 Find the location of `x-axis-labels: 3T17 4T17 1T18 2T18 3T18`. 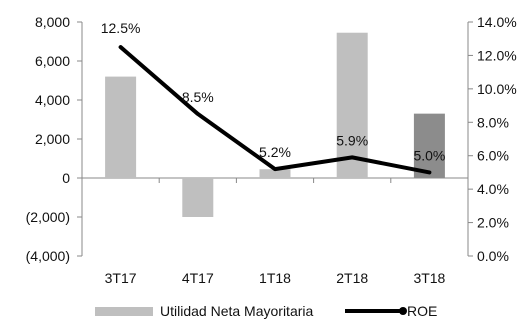

x-axis-labels: 3T17 4T17 1T18 2T18 3T18 is located at coordinates (275, 278).